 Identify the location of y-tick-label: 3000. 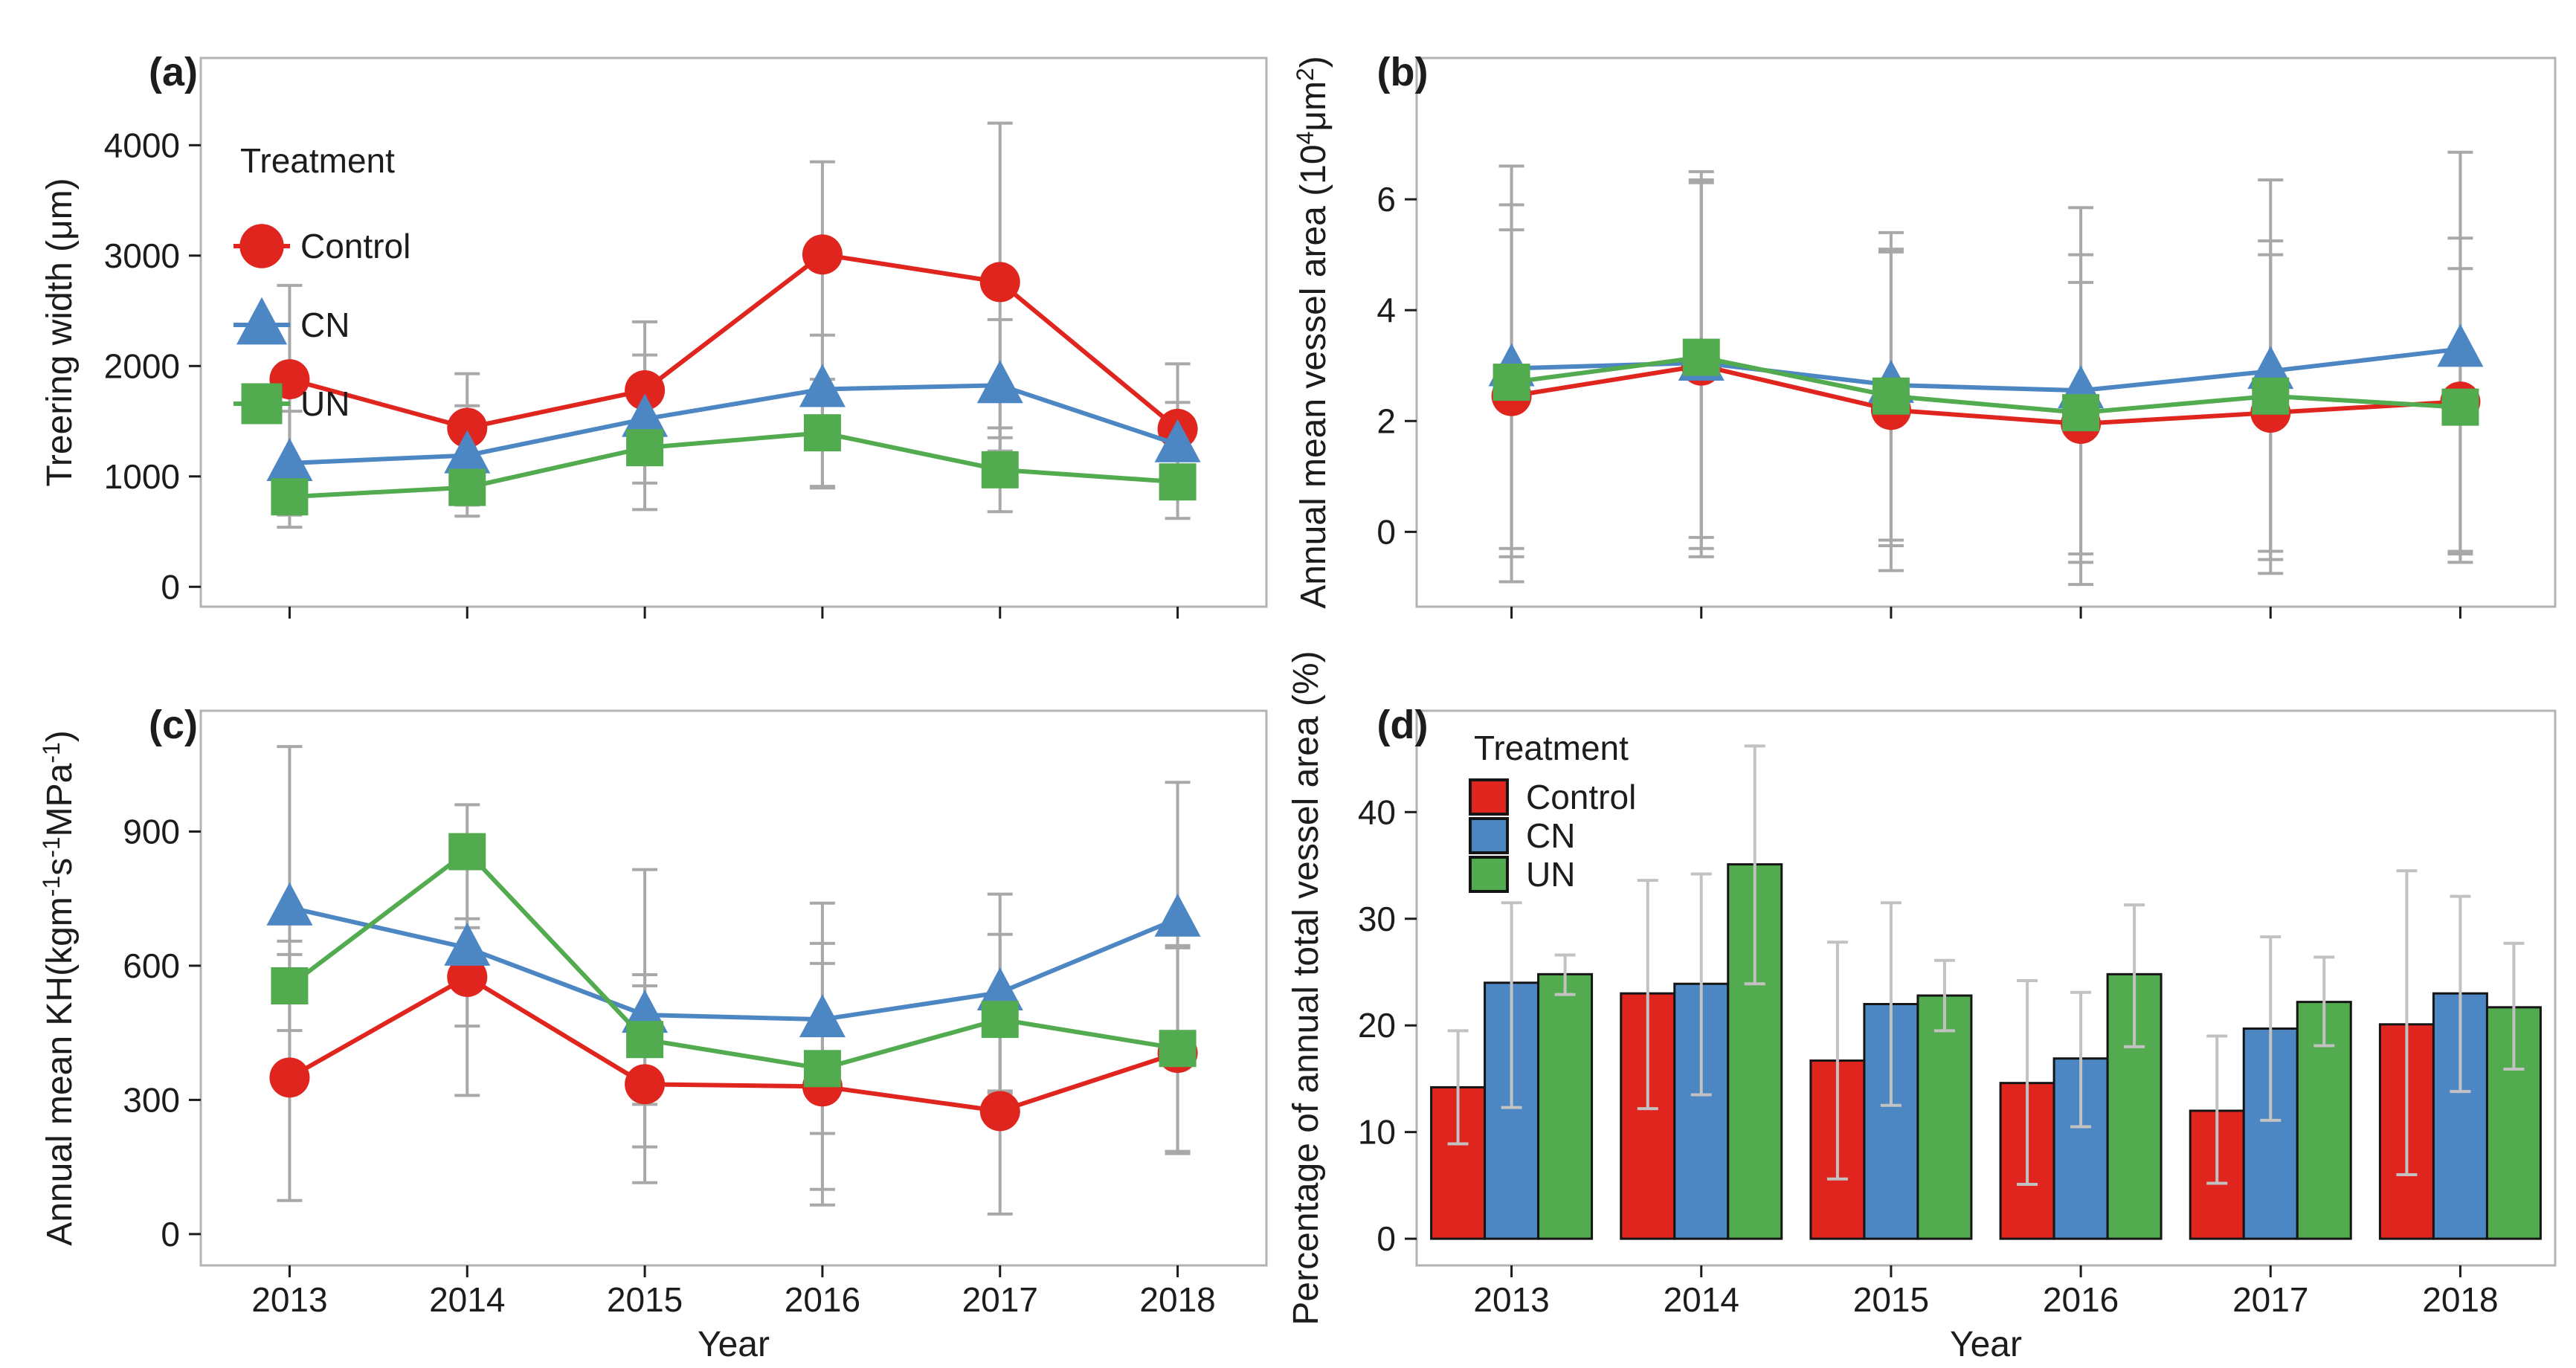
(142, 256).